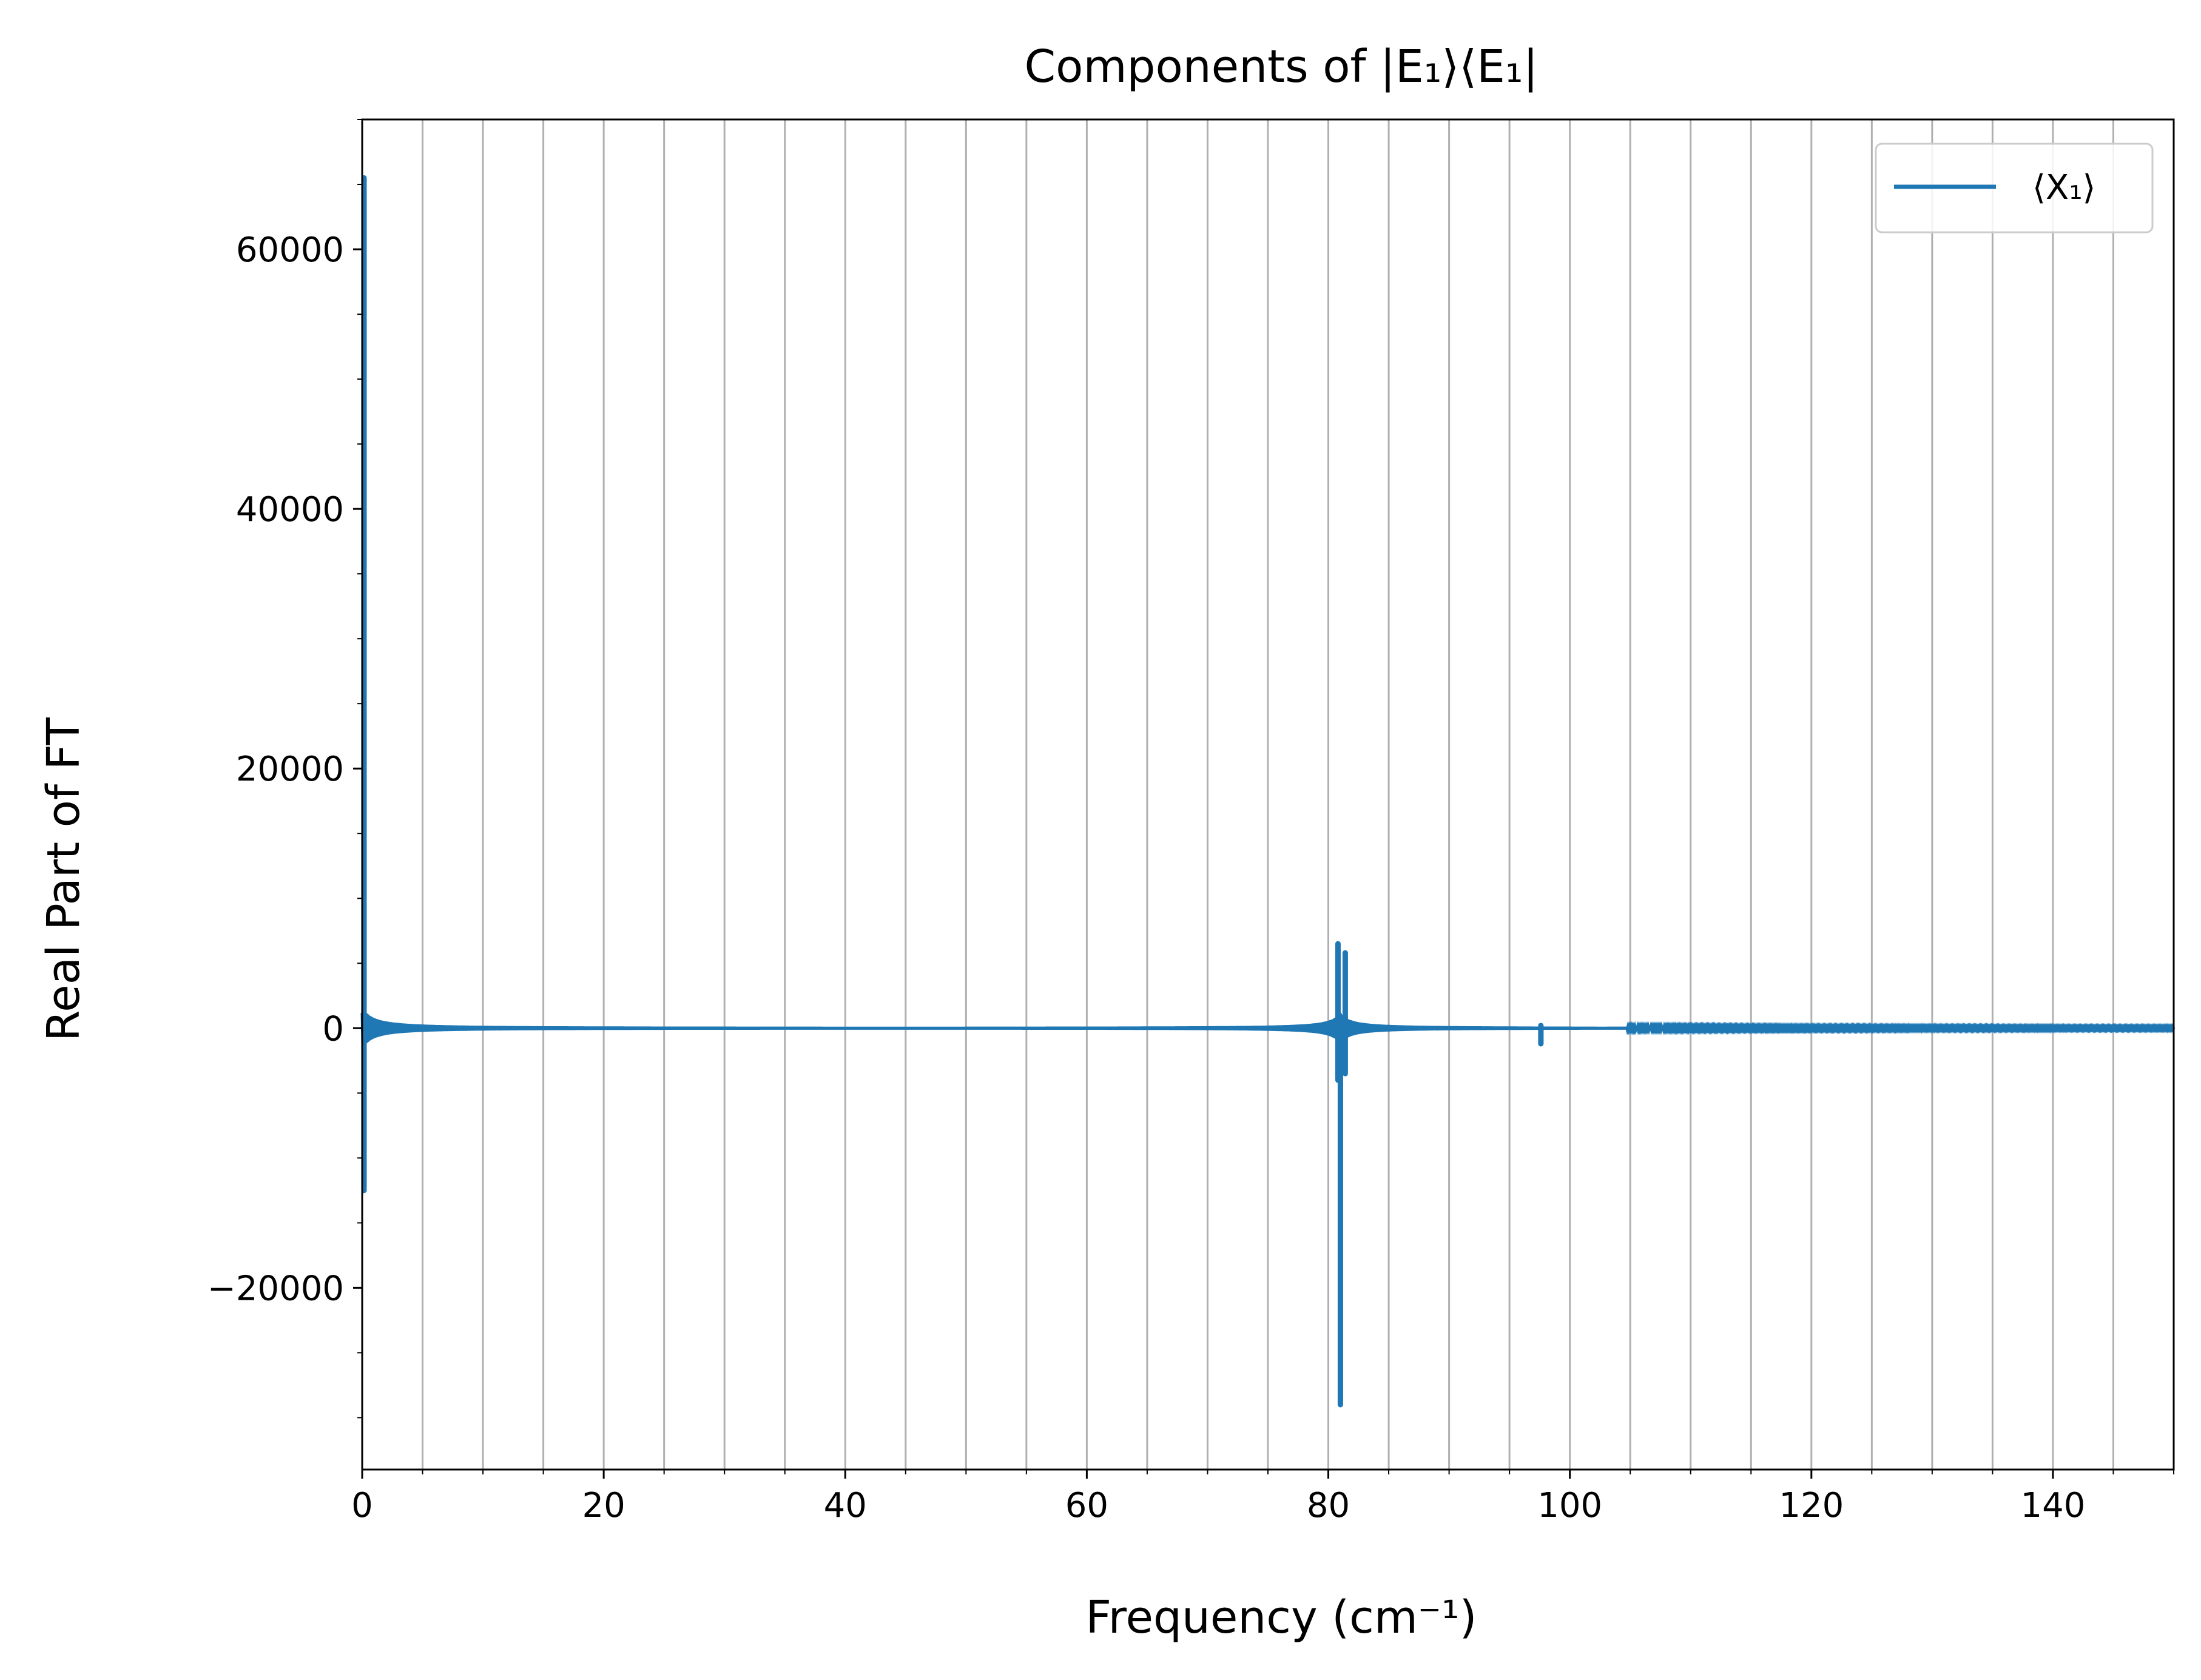 The height and width of the screenshot is (1680, 2201). I want to click on y-tick-label: 20000, so click(290, 769).